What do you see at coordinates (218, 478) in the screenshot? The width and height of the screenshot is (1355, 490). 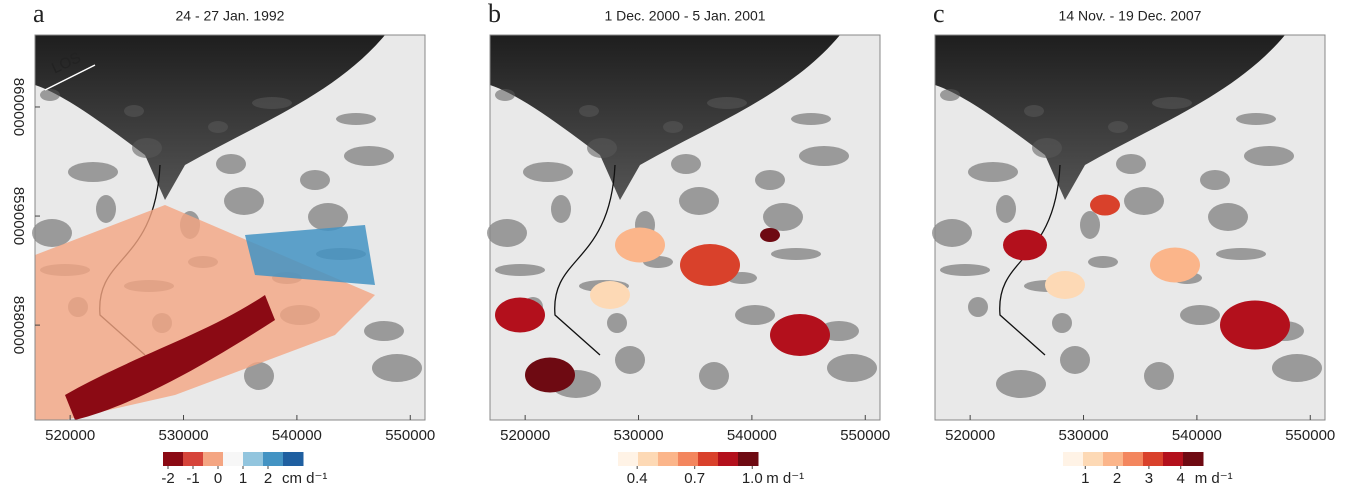 I see `colorbar-tick-label: 0` at bounding box center [218, 478].